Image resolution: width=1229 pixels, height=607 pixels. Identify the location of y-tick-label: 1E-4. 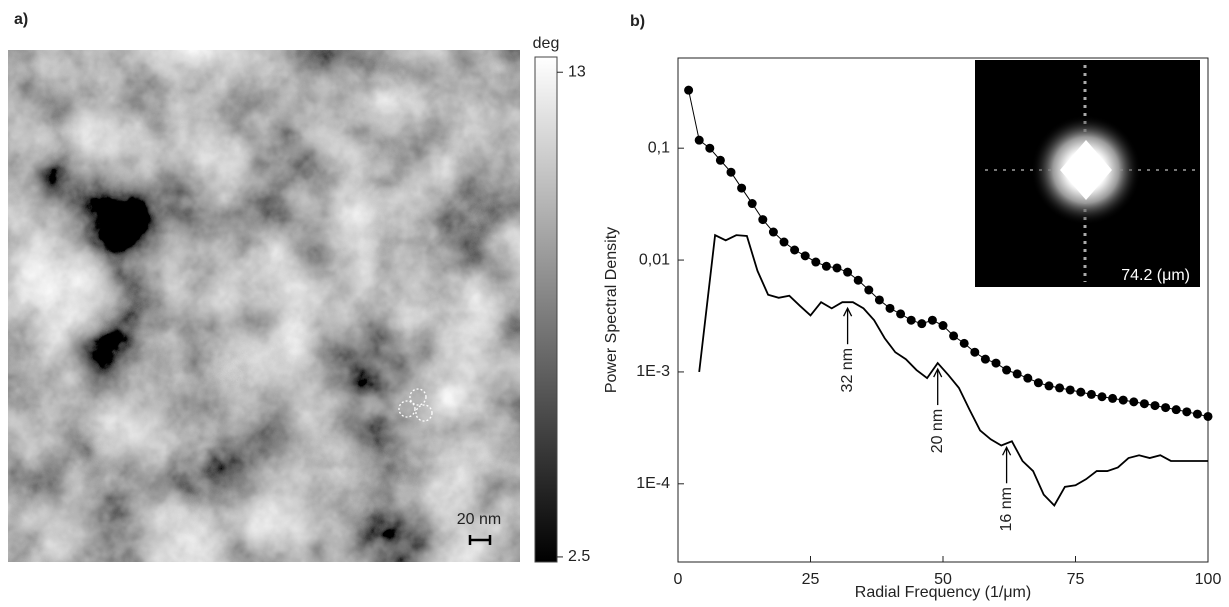
(653, 483).